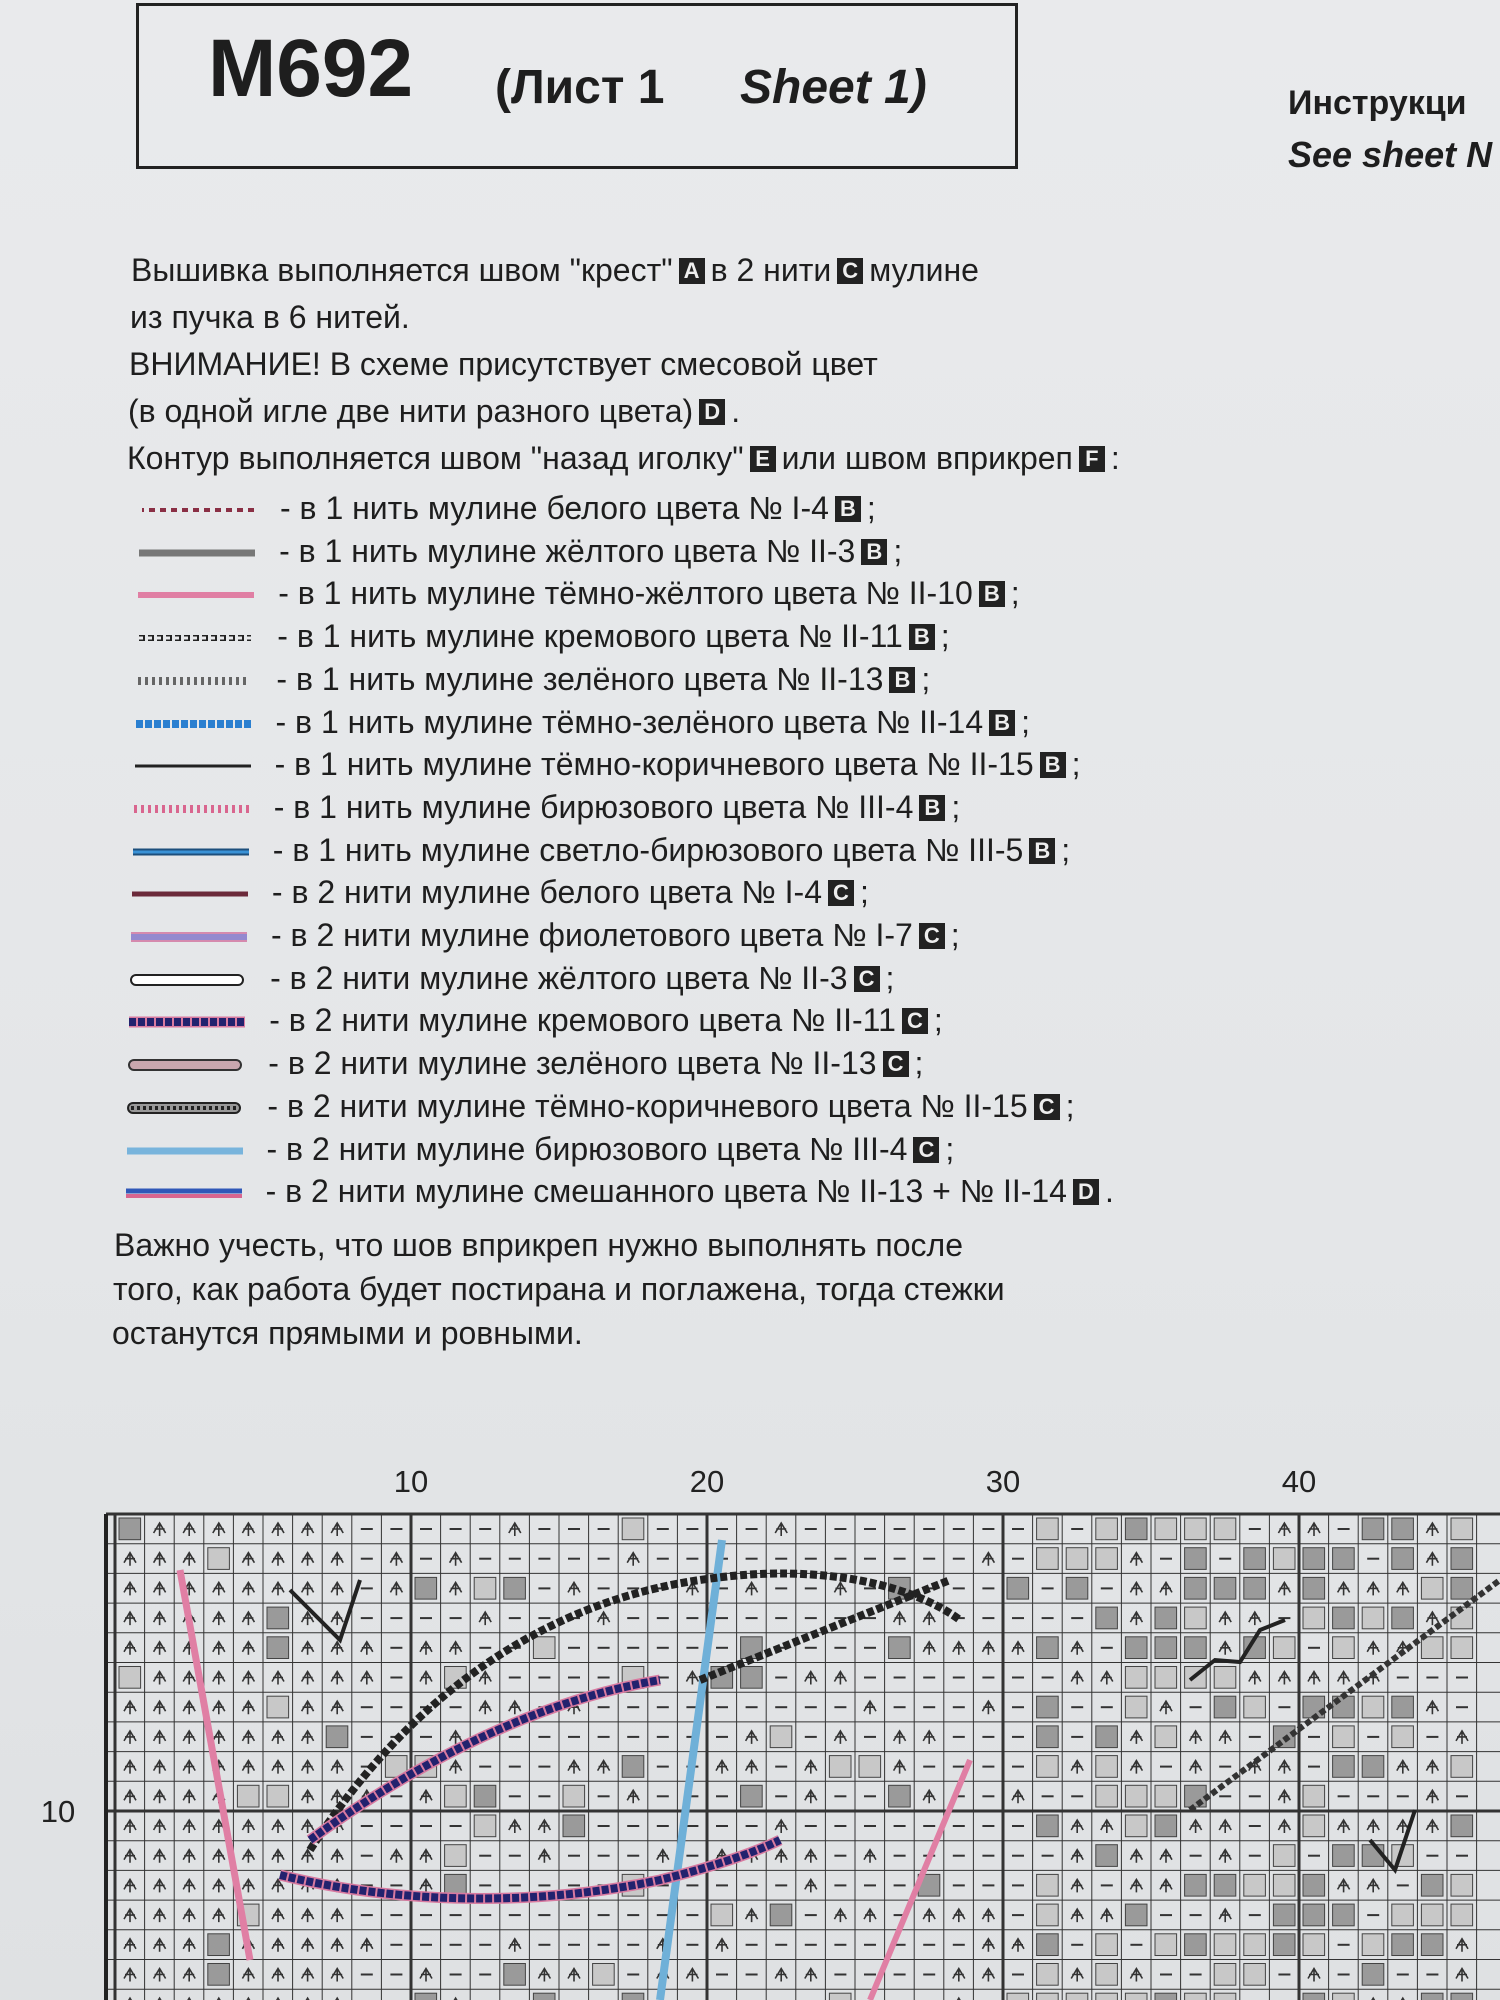 The height and width of the screenshot is (2000, 1500). I want to click on badge: A, so click(691, 271).